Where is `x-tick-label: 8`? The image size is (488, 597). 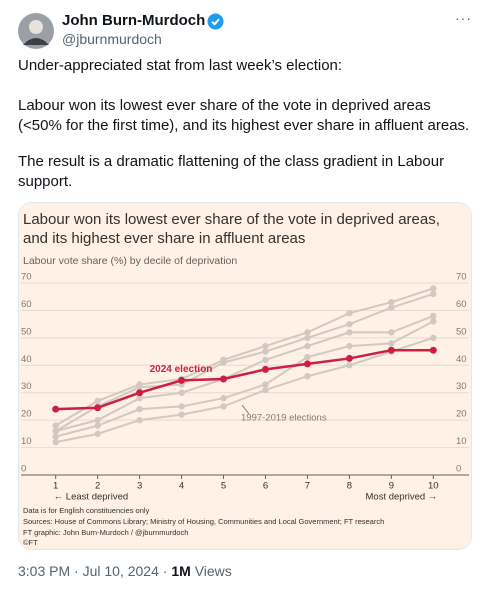 x-tick-label: 8 is located at coordinates (349, 486).